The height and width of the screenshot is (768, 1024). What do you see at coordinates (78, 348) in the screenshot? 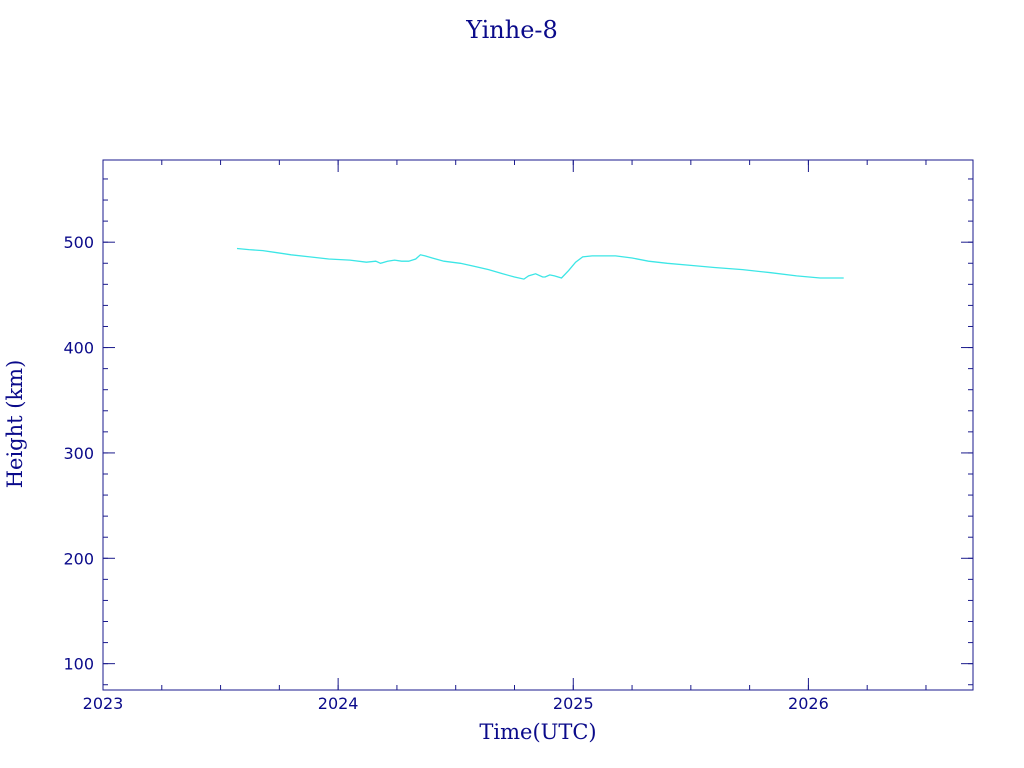
I see `y-tick-label: 400` at bounding box center [78, 348].